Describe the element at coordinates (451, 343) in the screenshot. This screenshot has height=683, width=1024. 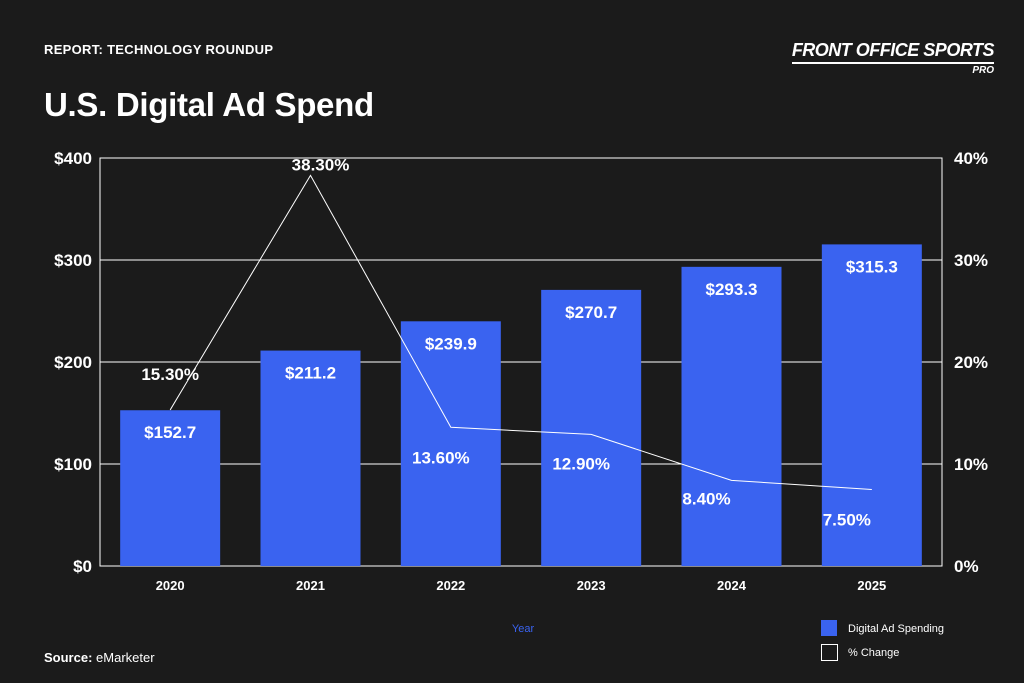
I see `bar-value-label: $239.9` at that location.